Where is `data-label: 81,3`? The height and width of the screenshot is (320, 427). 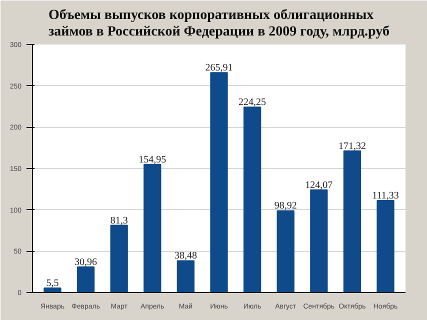
data-label: 81,3 is located at coordinates (119, 220).